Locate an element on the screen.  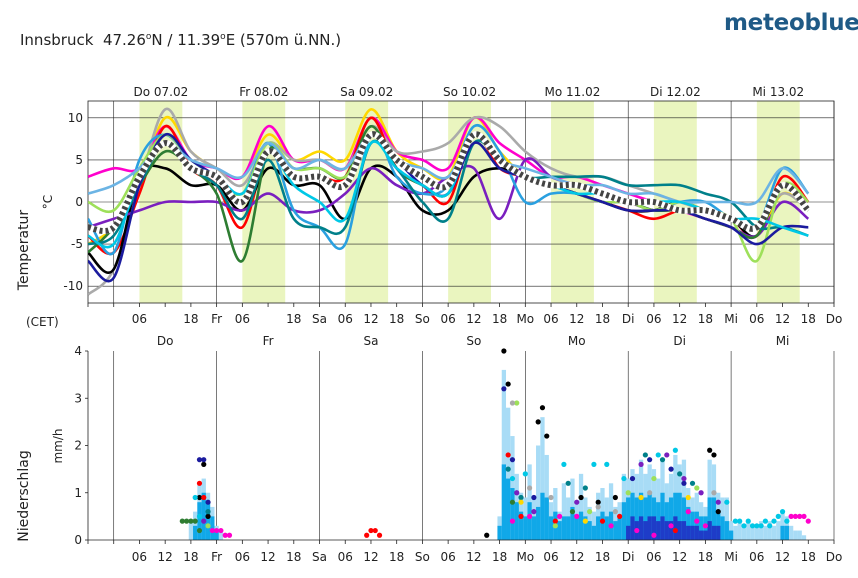
page-title: Innsbruck 47.26oN / 11.39oE (570m ü.NN.) is located at coordinates (180, 40).